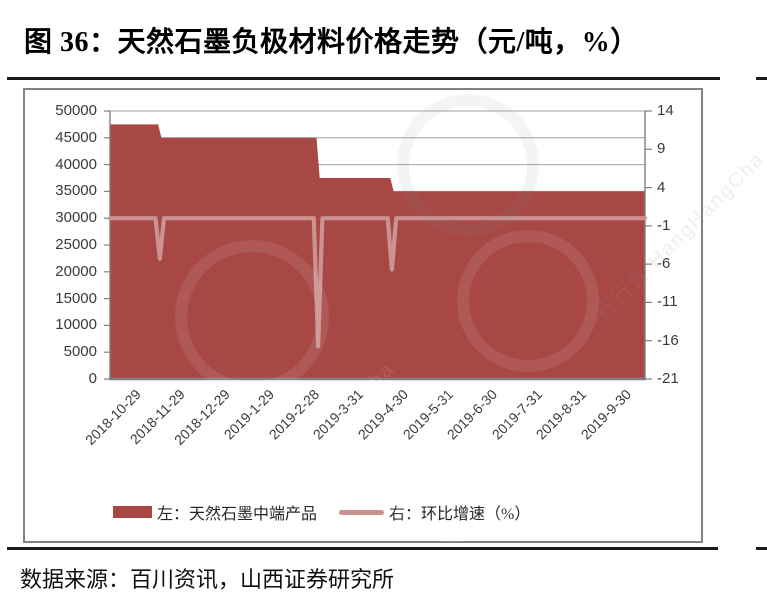 The width and height of the screenshot is (767, 616). What do you see at coordinates (237, 514) in the screenshot?
I see `legend-label-price: 左：天然石墨中端产品` at bounding box center [237, 514].